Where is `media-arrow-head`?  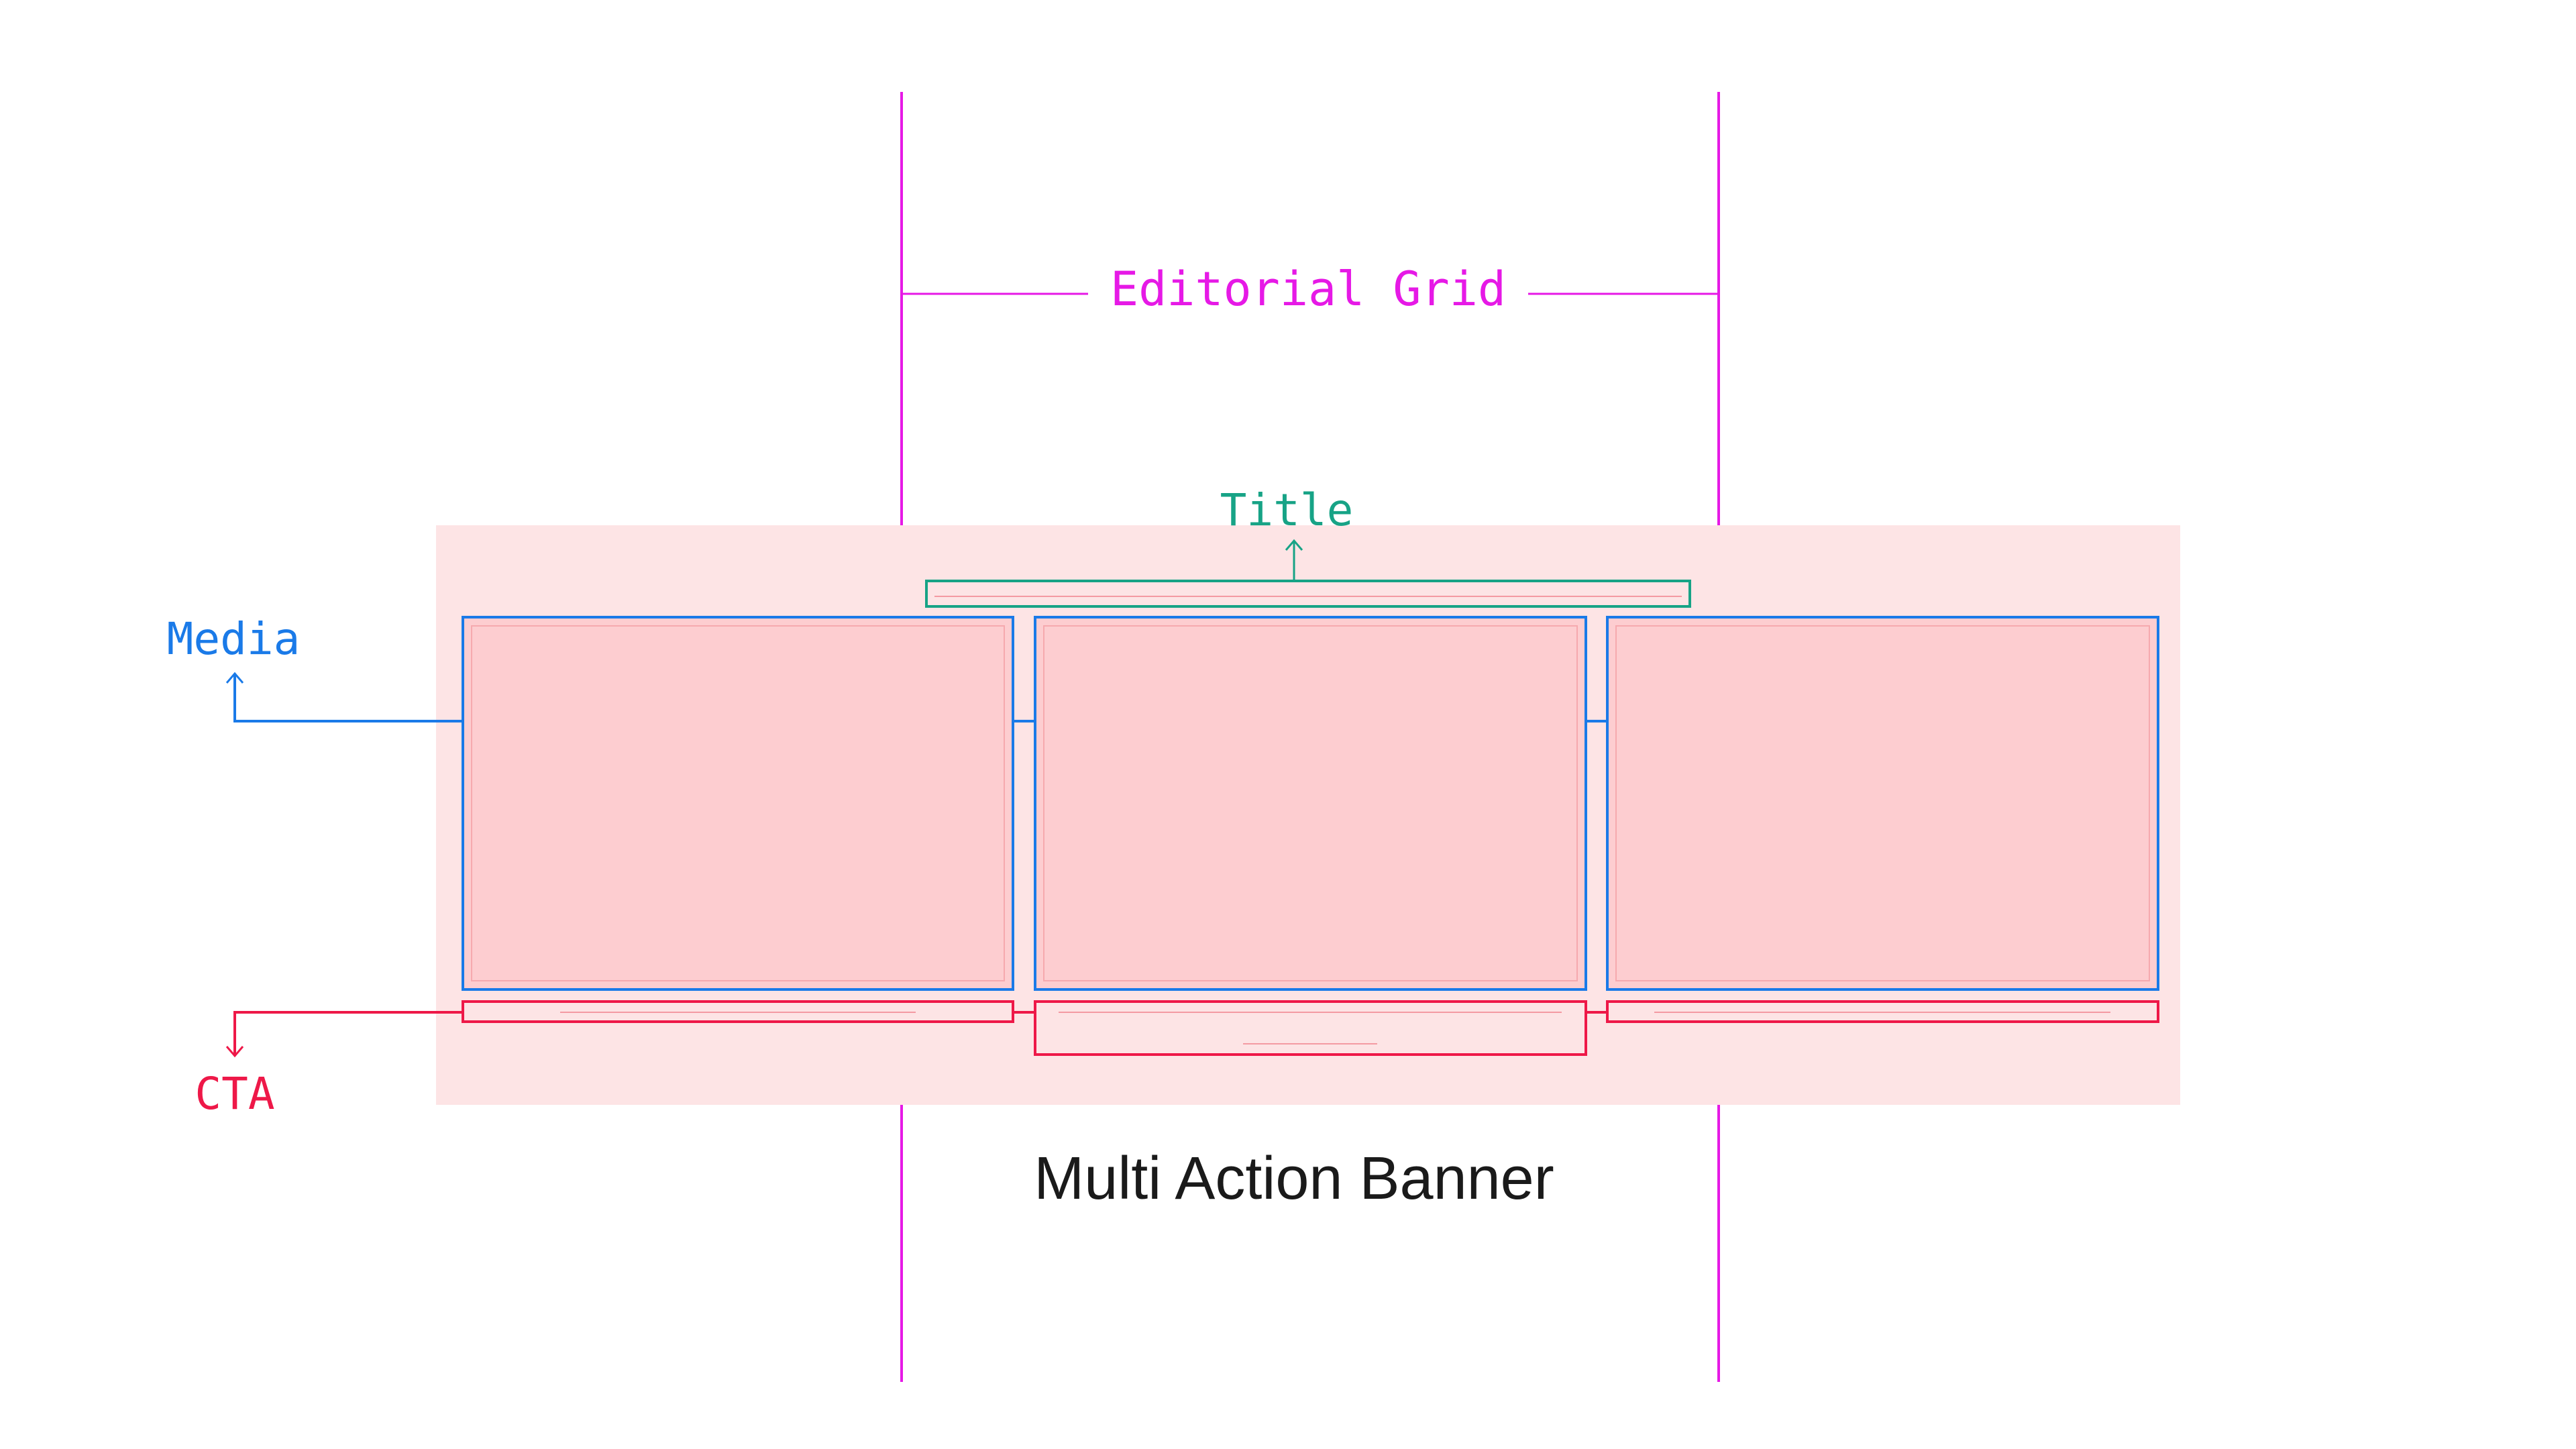 media-arrow-head is located at coordinates (234, 678).